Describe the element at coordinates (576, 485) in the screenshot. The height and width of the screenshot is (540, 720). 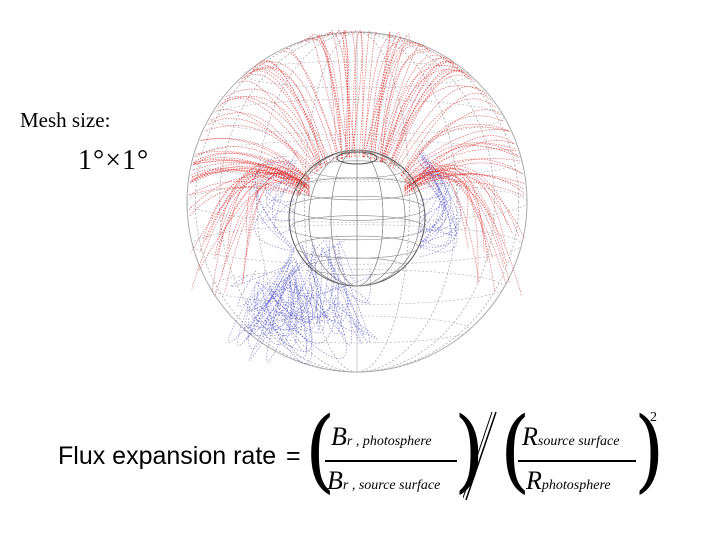
I see `denominator-2-subscript: photosphere` at that location.